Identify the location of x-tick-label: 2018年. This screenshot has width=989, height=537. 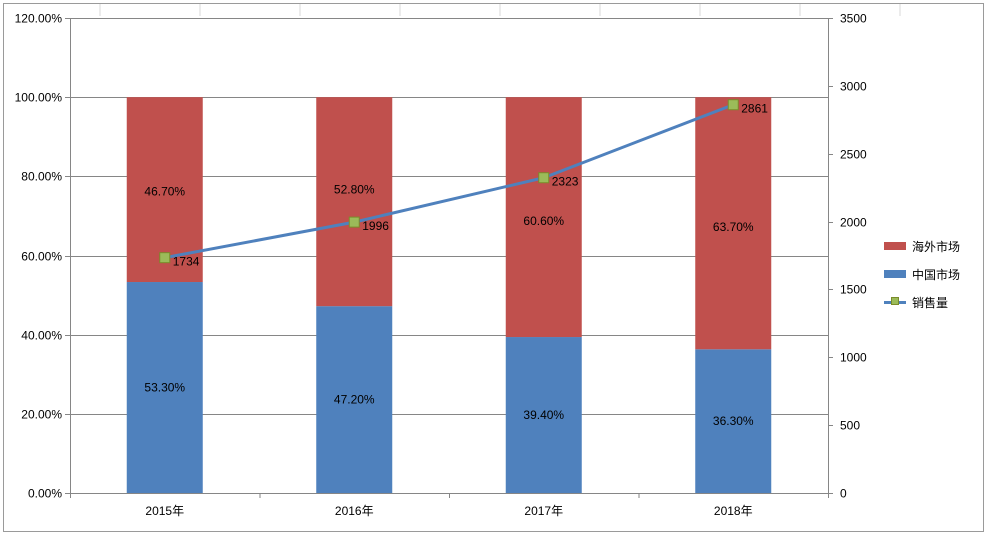
(733, 511).